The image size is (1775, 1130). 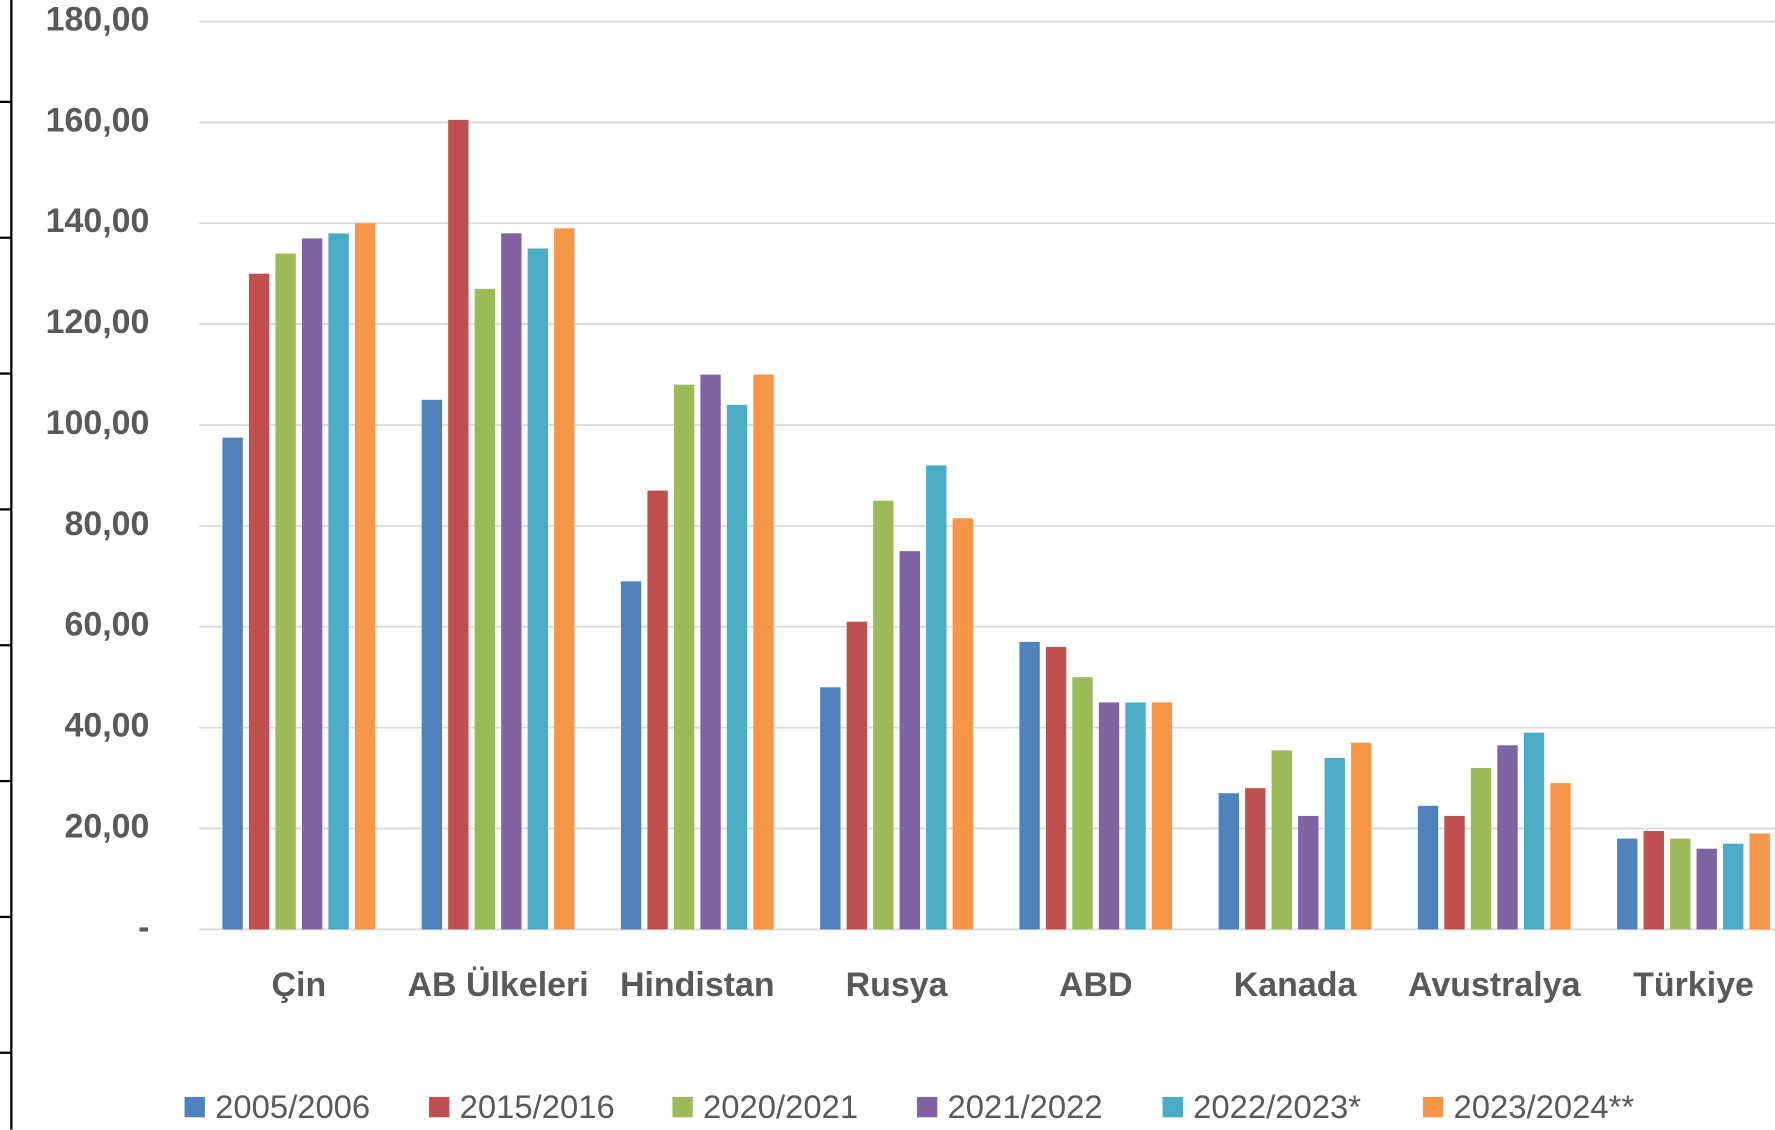 I want to click on x-tick-label: ABD, so click(x=1096, y=985).